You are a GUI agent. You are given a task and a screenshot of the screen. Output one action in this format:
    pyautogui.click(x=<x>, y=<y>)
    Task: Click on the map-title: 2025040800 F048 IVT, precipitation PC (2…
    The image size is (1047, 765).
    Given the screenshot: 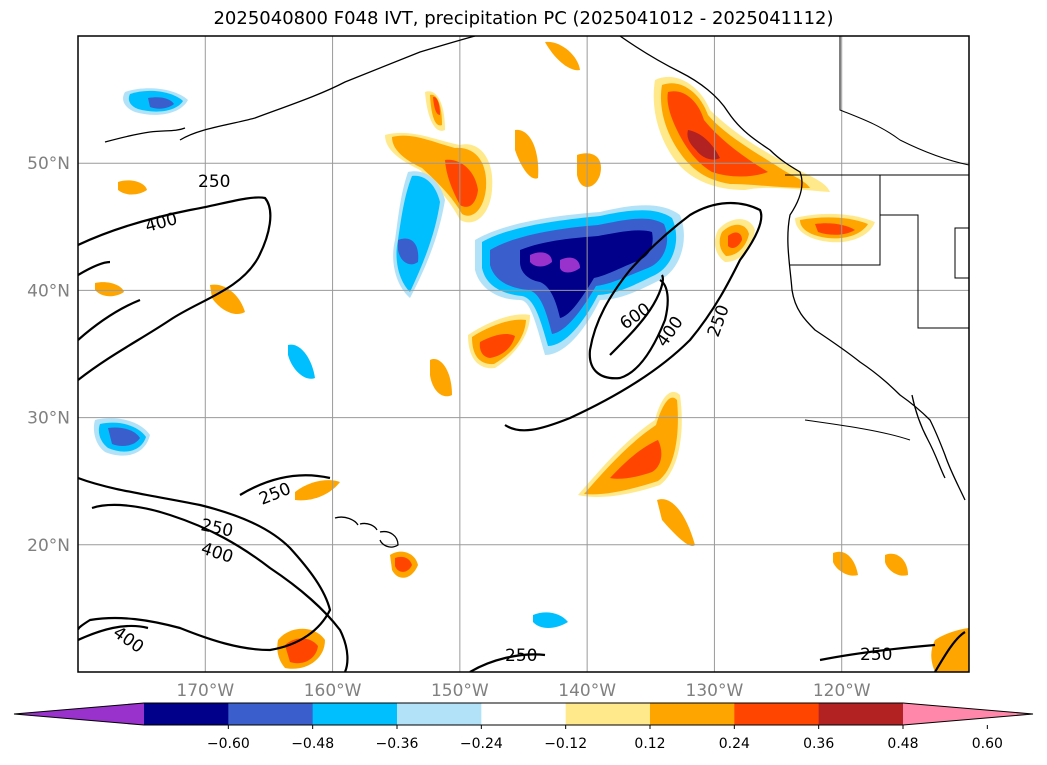 What is the action you would take?
    pyautogui.click(x=523, y=18)
    